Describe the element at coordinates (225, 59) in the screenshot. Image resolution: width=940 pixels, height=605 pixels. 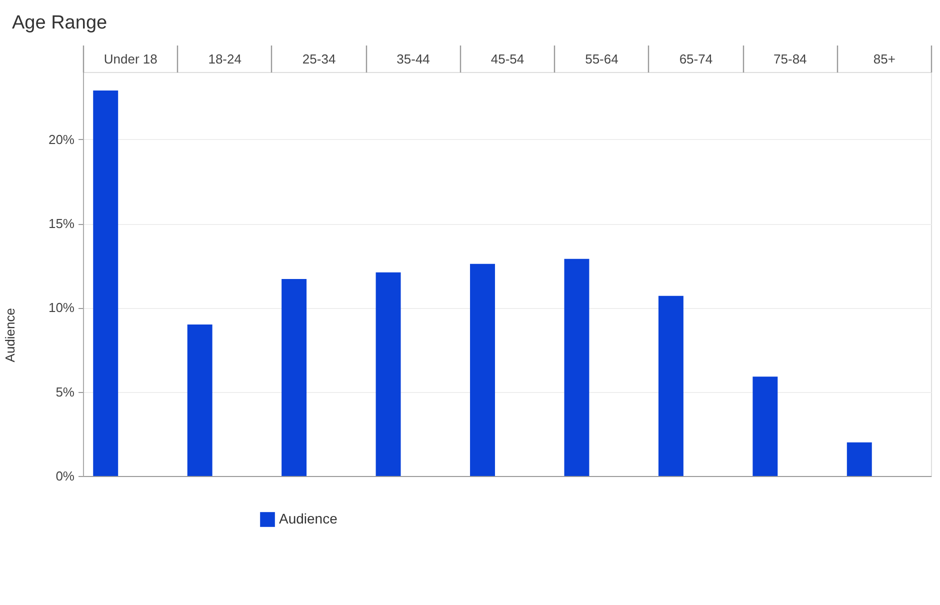
I see `x-tick-label: 18-24` at that location.